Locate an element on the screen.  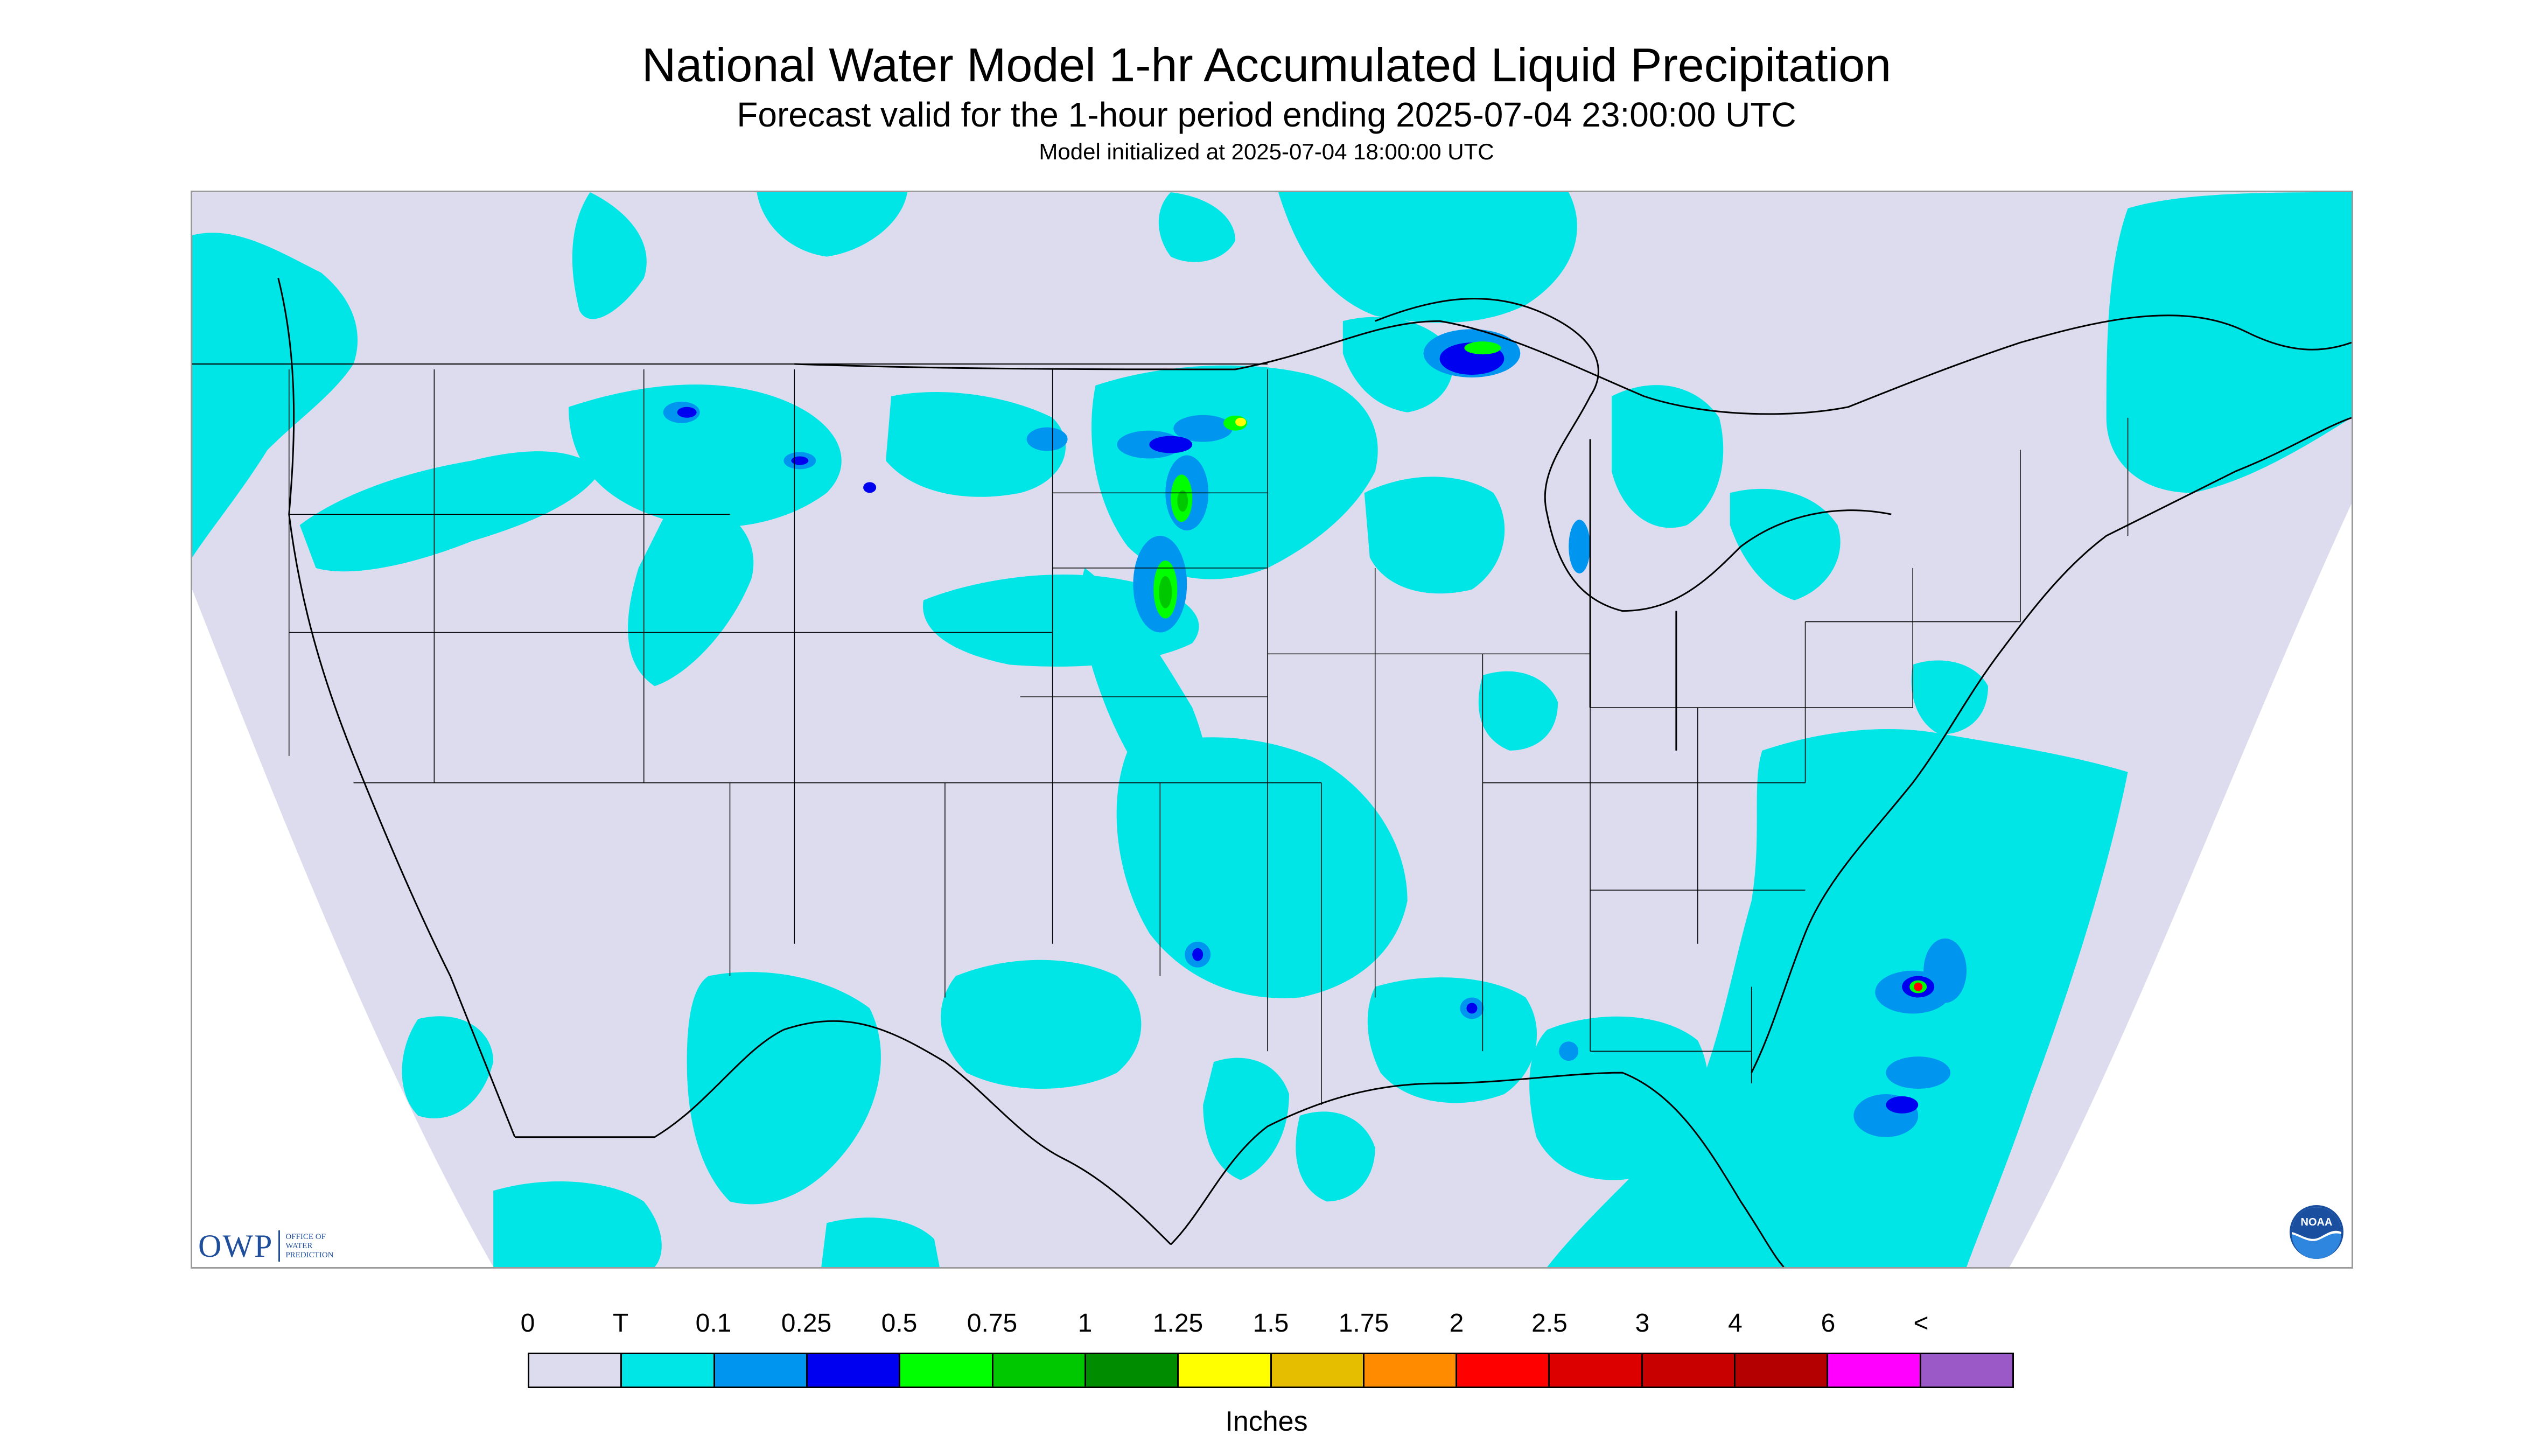
legend-color-bar is located at coordinates (1271, 1370).